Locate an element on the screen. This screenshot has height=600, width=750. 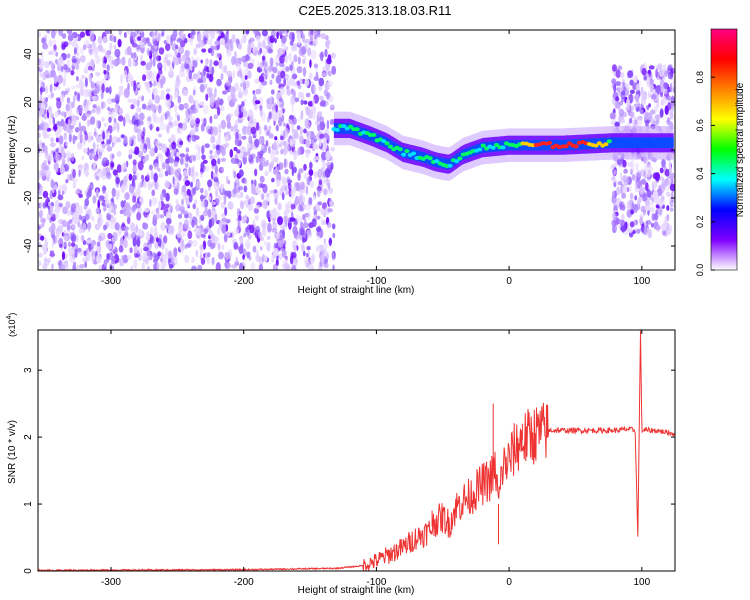
top-y-tick-label: -40 is located at coordinates (28, 245).